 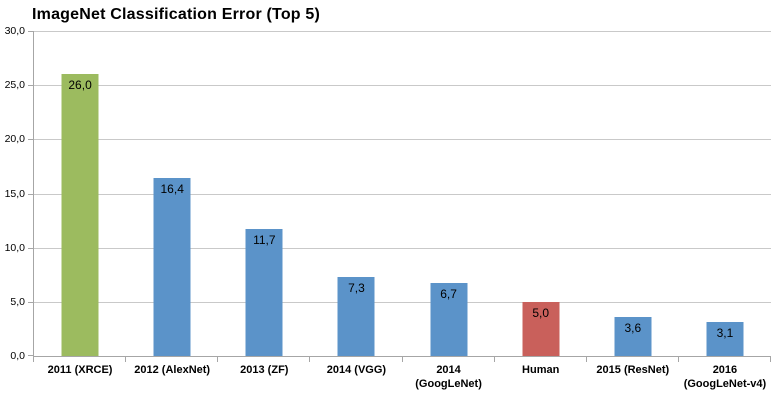 What do you see at coordinates (356, 370) in the screenshot?
I see `x-axis-label: 2014 (VGG)` at bounding box center [356, 370].